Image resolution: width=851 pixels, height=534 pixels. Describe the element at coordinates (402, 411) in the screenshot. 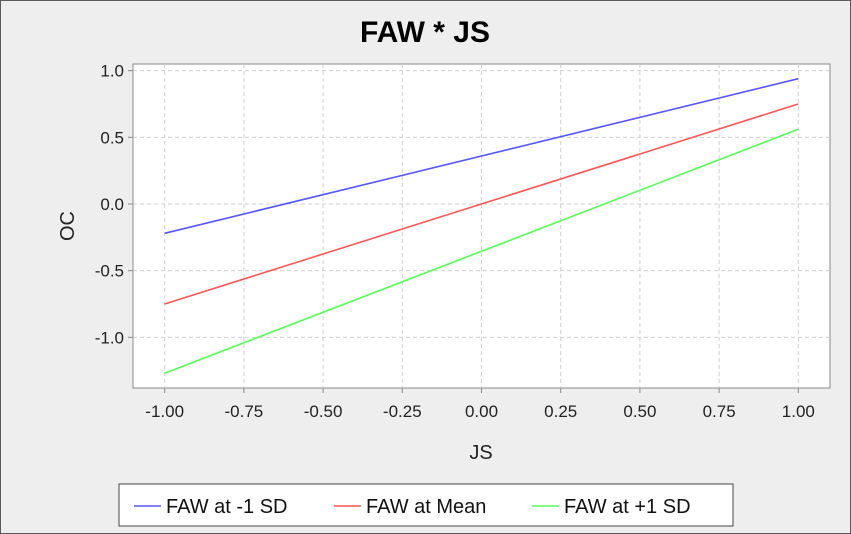

I see `x-tick-label: -0.25` at that location.